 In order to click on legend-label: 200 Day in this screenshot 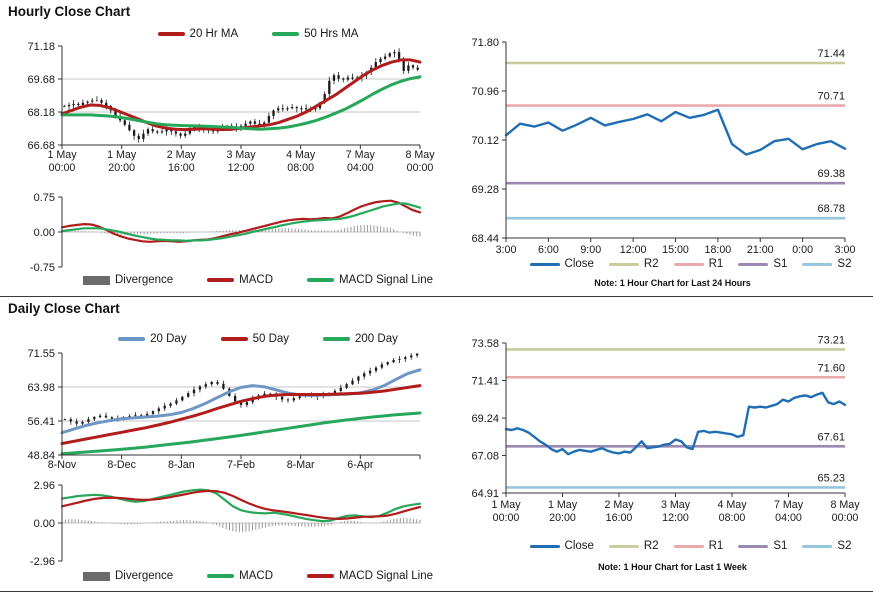, I will do `click(376, 339)`.